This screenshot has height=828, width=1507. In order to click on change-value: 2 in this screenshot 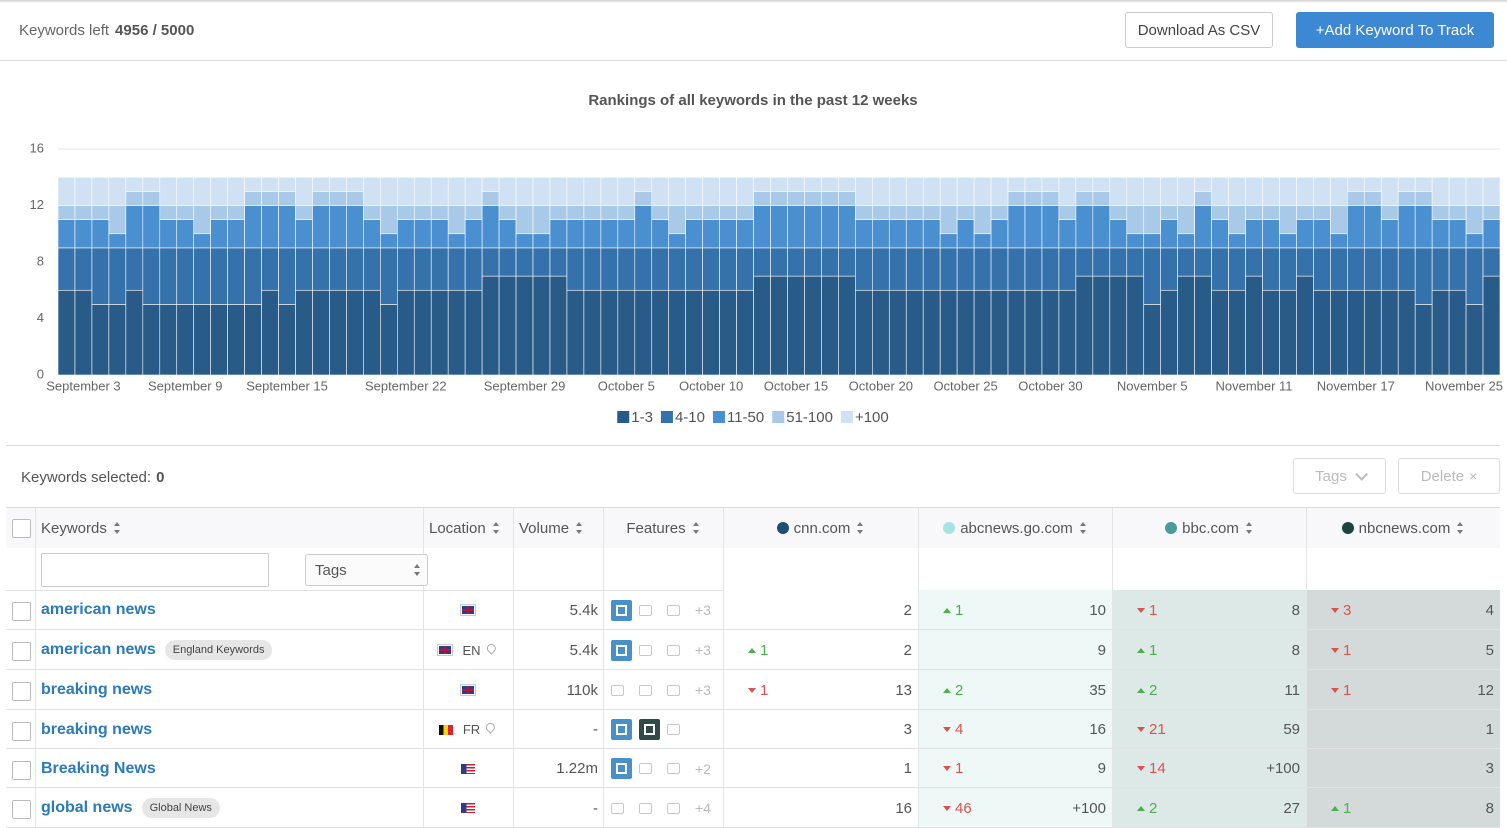, I will do `click(959, 690)`.